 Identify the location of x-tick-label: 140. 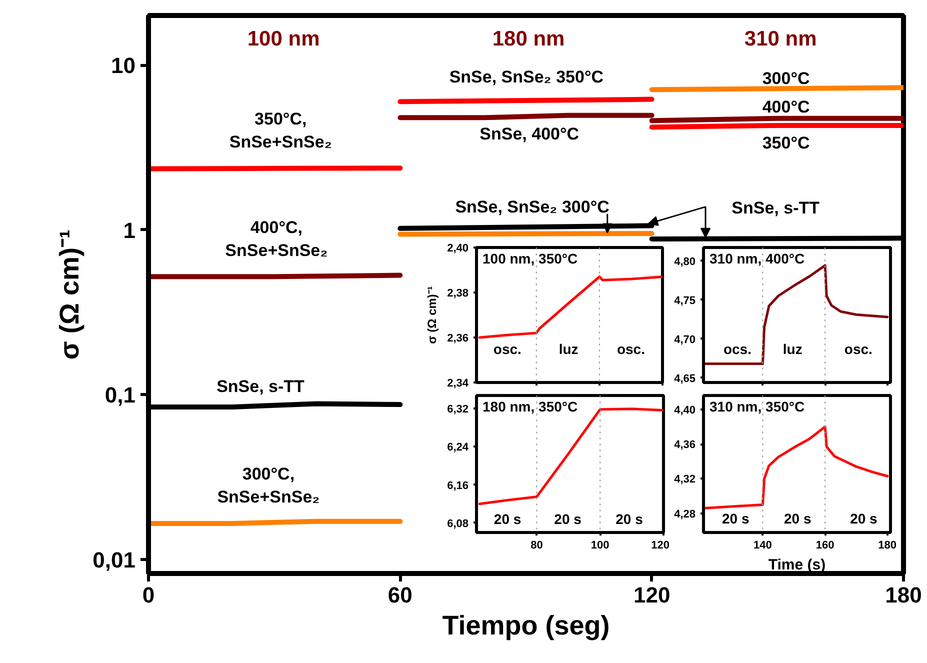
(763, 546).